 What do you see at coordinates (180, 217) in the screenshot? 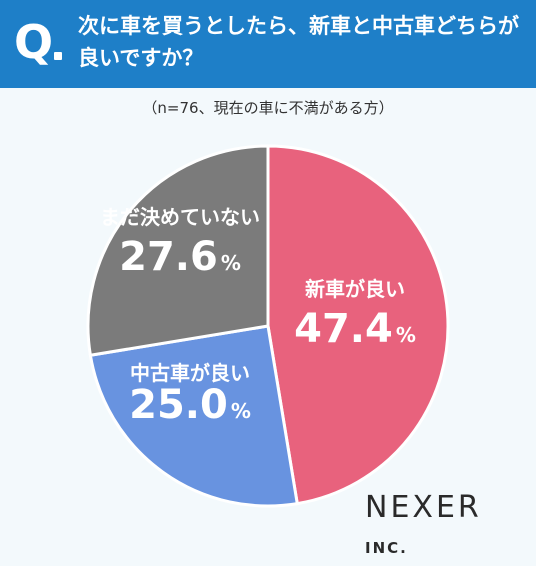
I see `slice-label-3: まだ決めていない` at bounding box center [180, 217].